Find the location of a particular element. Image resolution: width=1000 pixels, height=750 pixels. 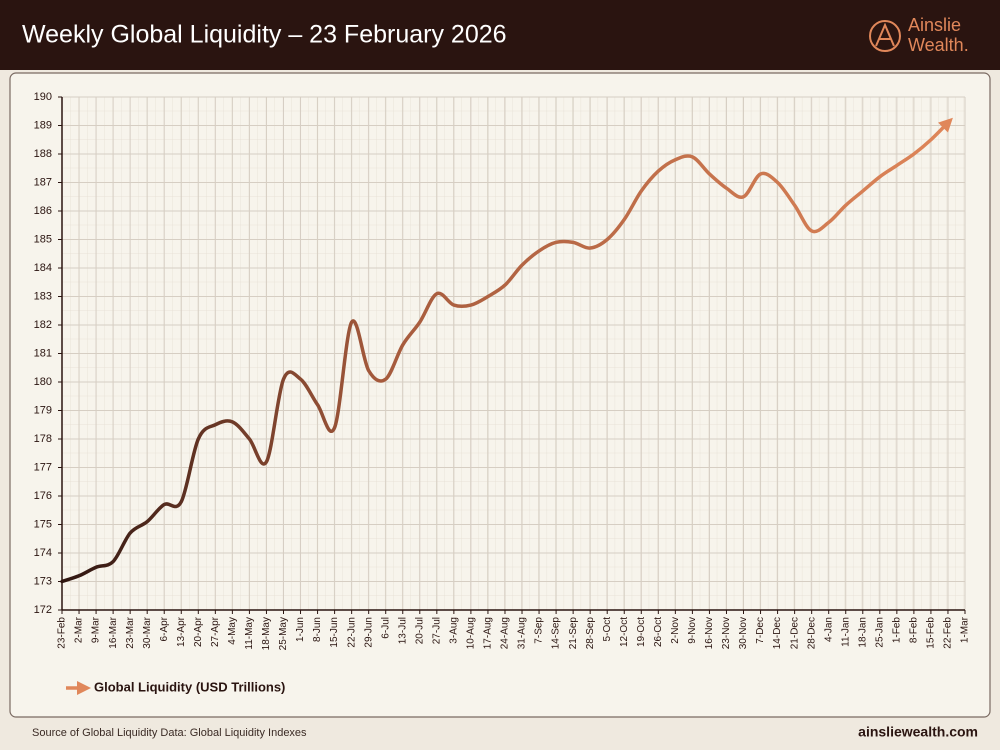

x-tick-label: 25-May is located at coordinates (283, 633).